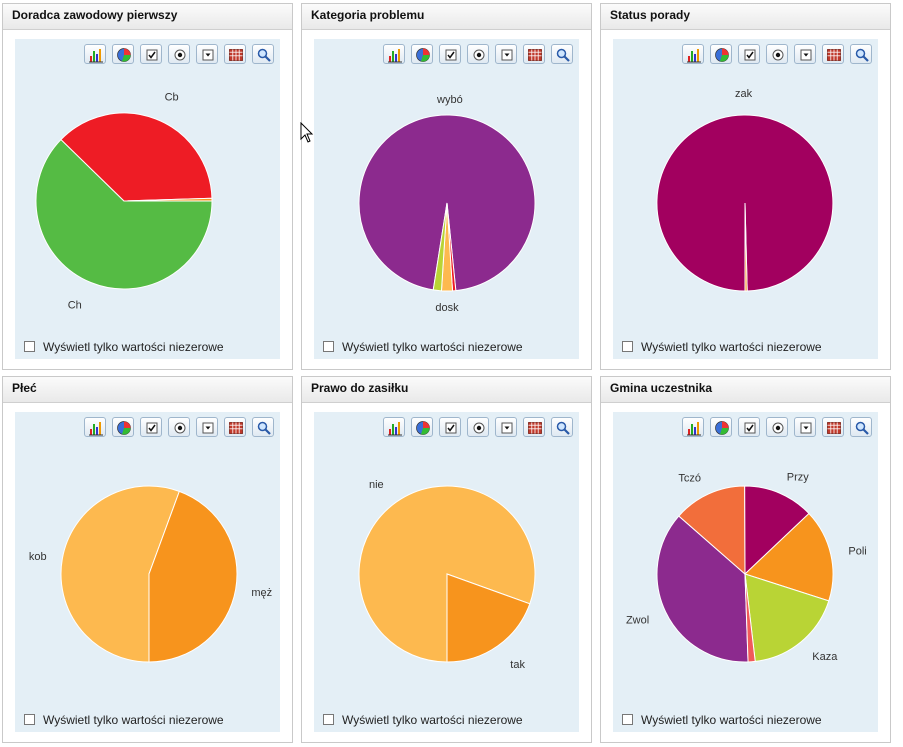 This screenshot has width=903, height=747. I want to click on dropdown-icon, so click(208, 428).